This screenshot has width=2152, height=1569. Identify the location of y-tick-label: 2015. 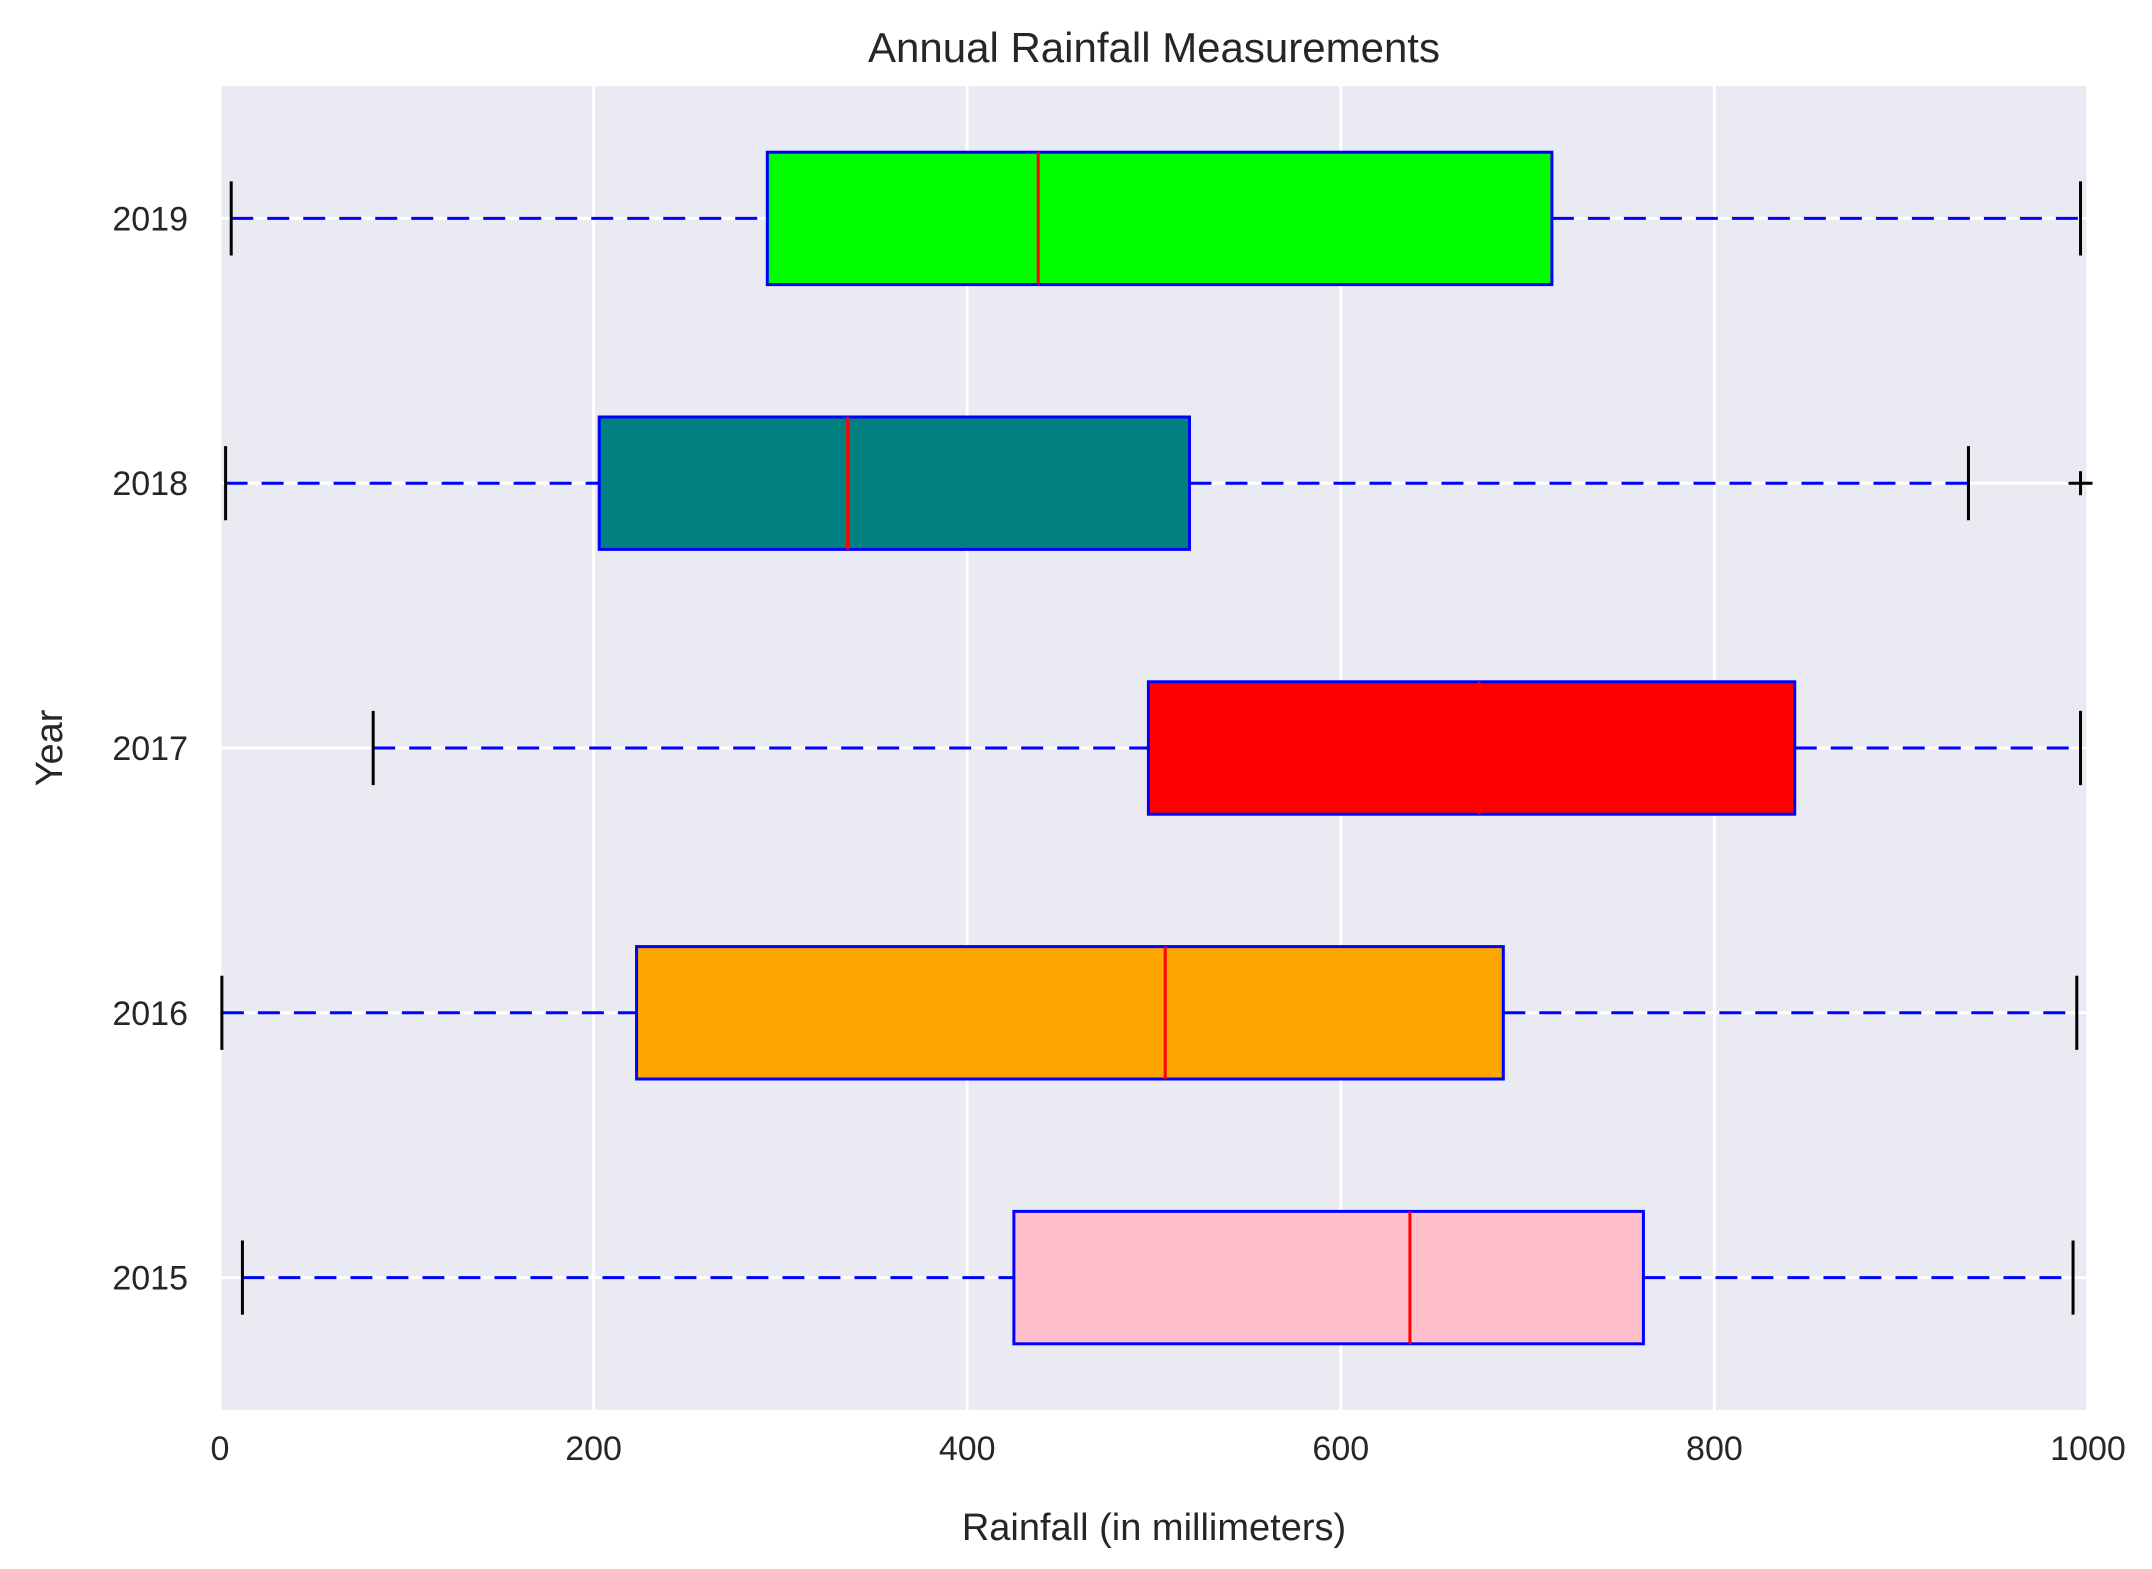
(150, 1279).